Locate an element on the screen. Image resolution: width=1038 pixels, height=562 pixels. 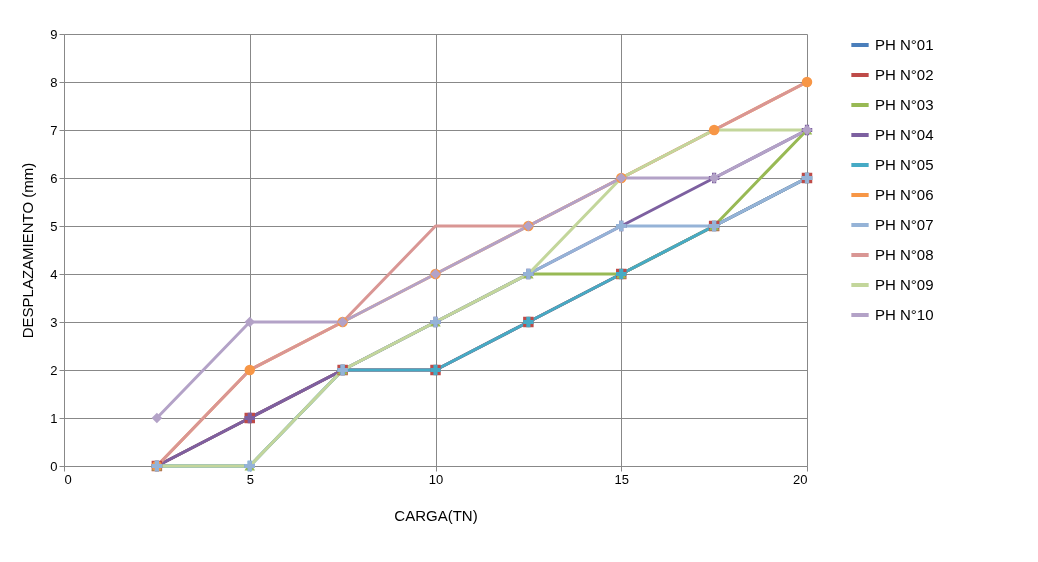
x-axis-title: CARGA(TN) is located at coordinates (436, 515).